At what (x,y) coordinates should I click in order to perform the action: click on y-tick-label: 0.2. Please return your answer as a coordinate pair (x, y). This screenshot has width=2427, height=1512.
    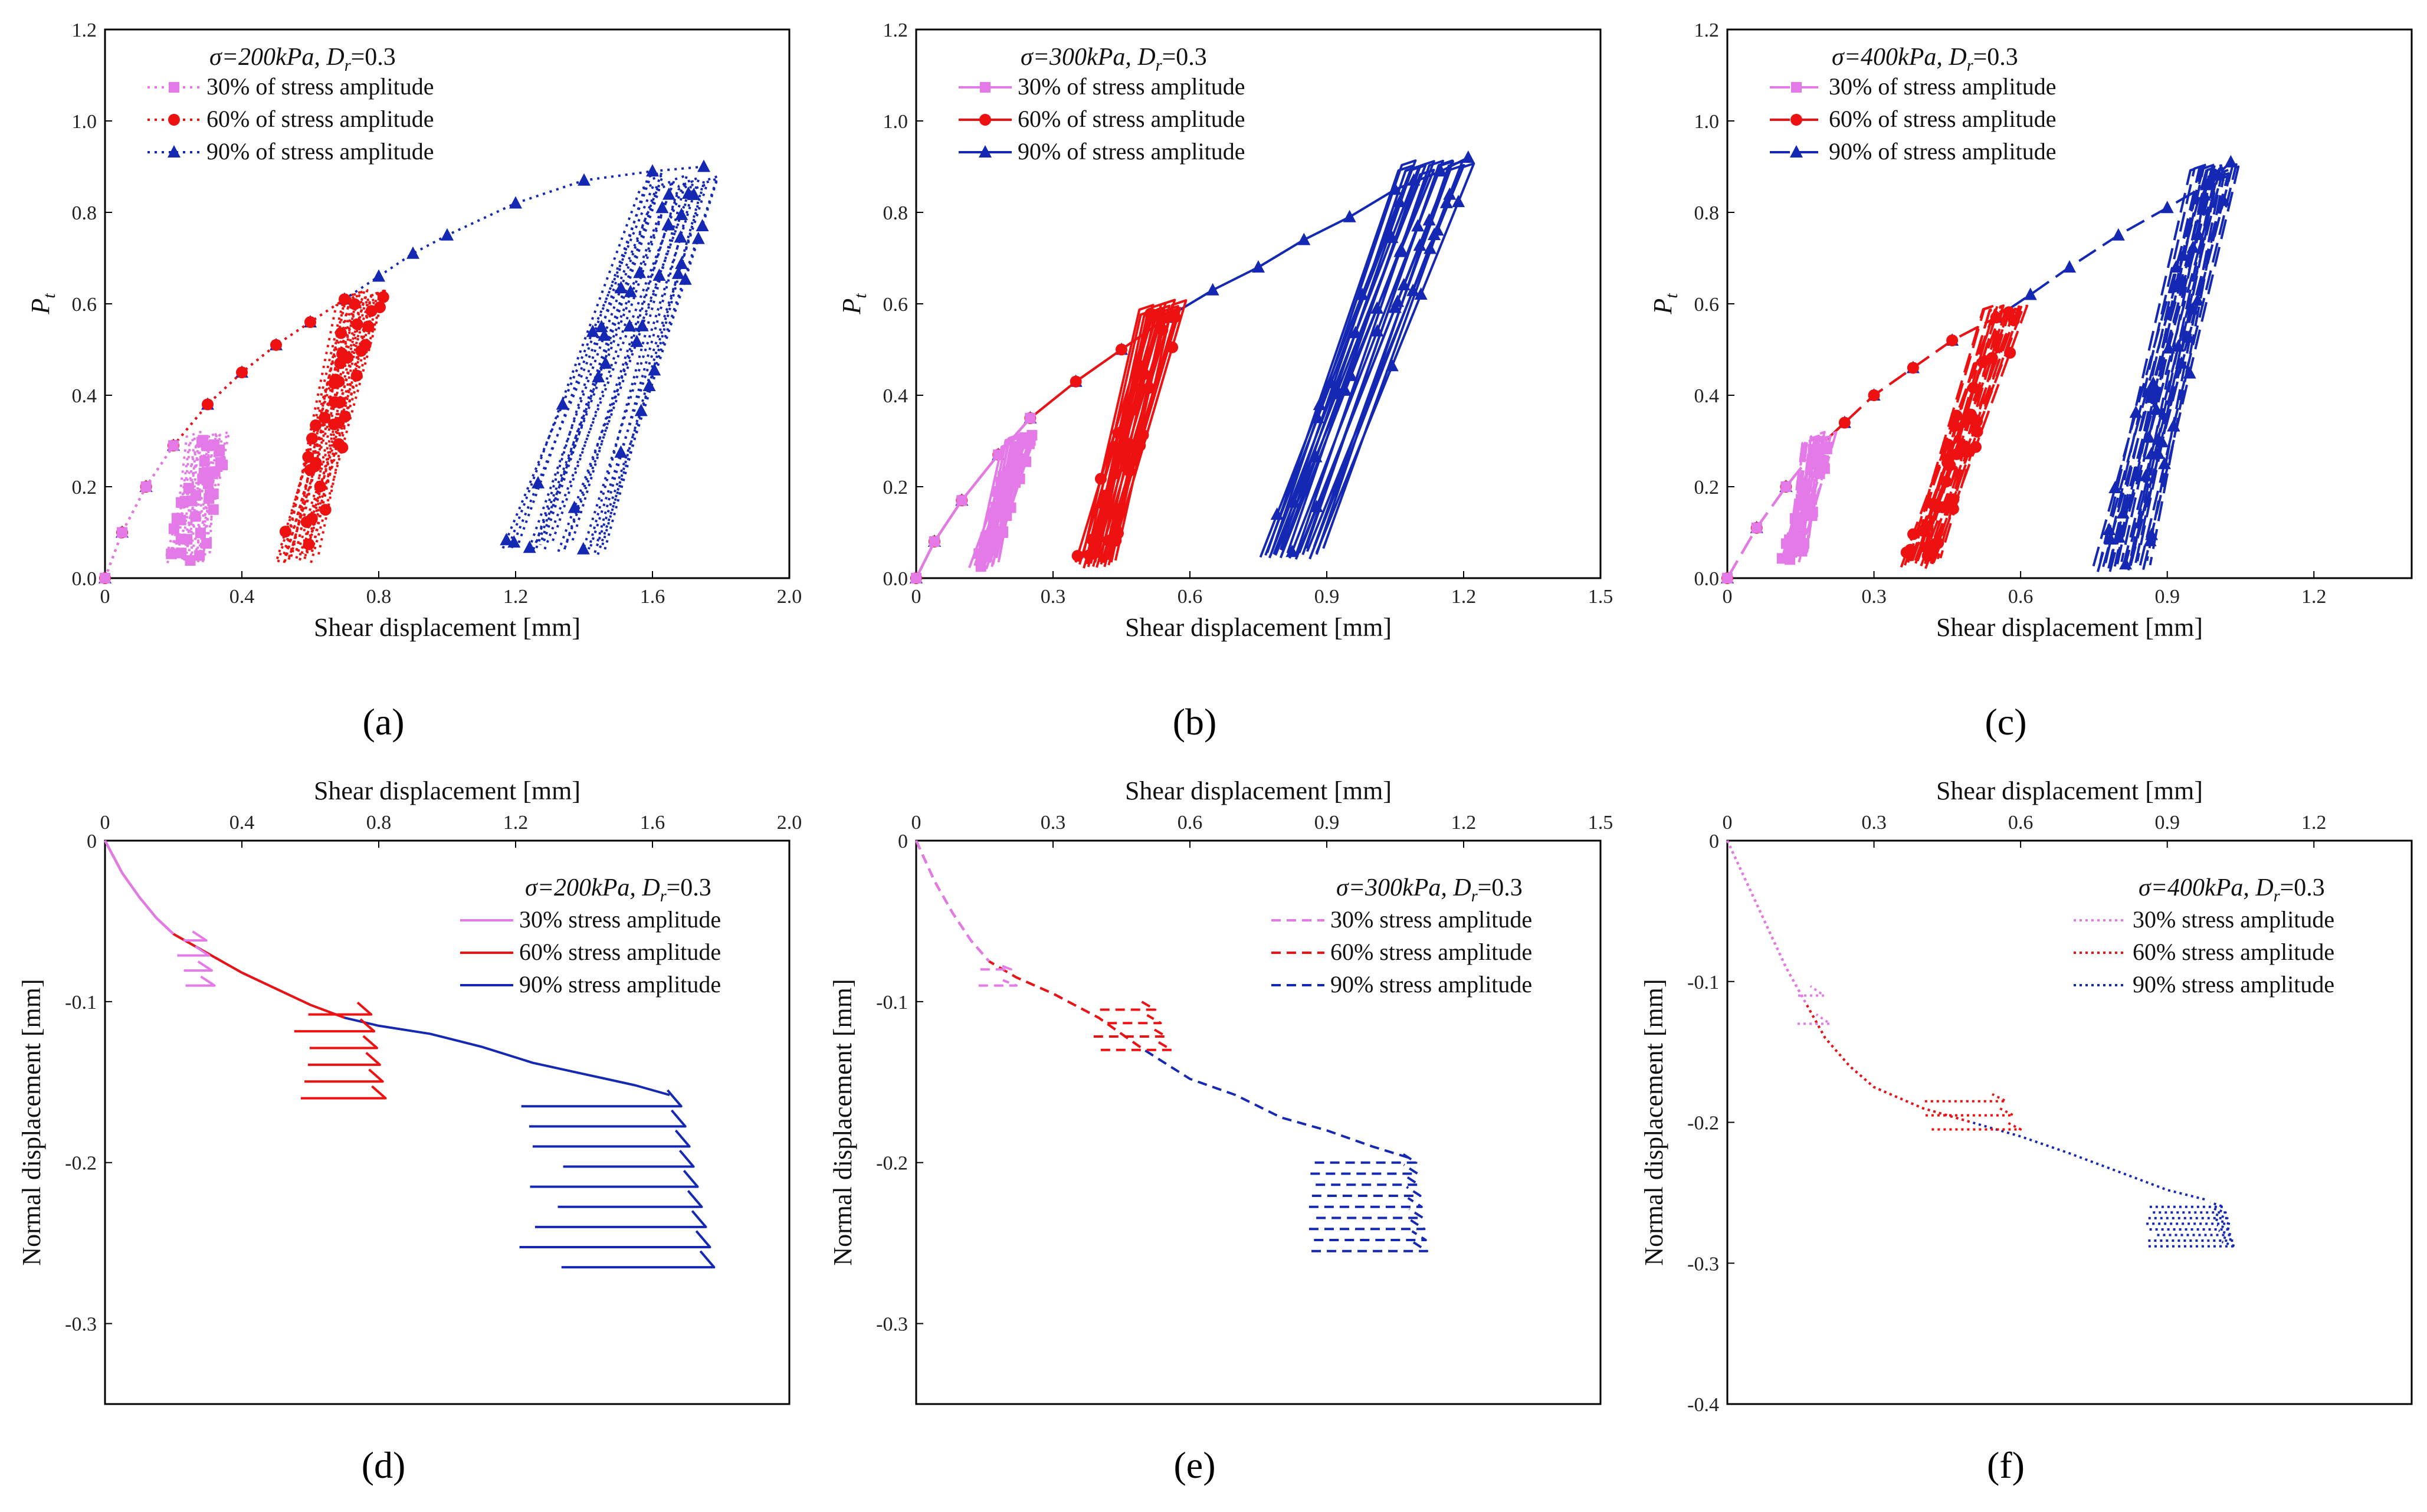
    Looking at the image, I should click on (85, 487).